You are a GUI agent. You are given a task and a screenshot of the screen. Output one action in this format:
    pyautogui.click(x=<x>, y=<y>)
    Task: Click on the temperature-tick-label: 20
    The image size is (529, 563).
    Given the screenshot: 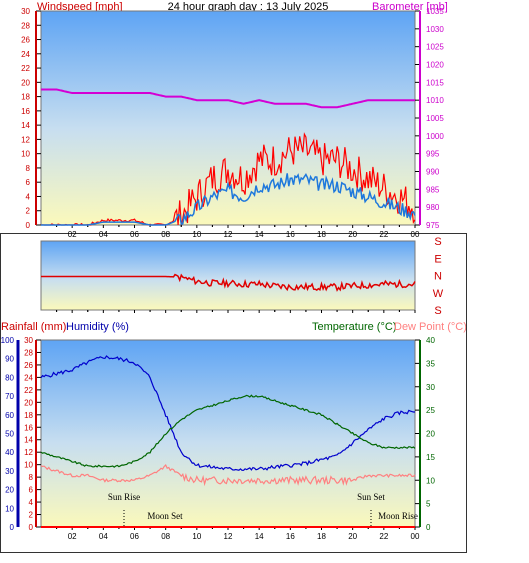 What is the action you would take?
    pyautogui.click(x=430, y=434)
    